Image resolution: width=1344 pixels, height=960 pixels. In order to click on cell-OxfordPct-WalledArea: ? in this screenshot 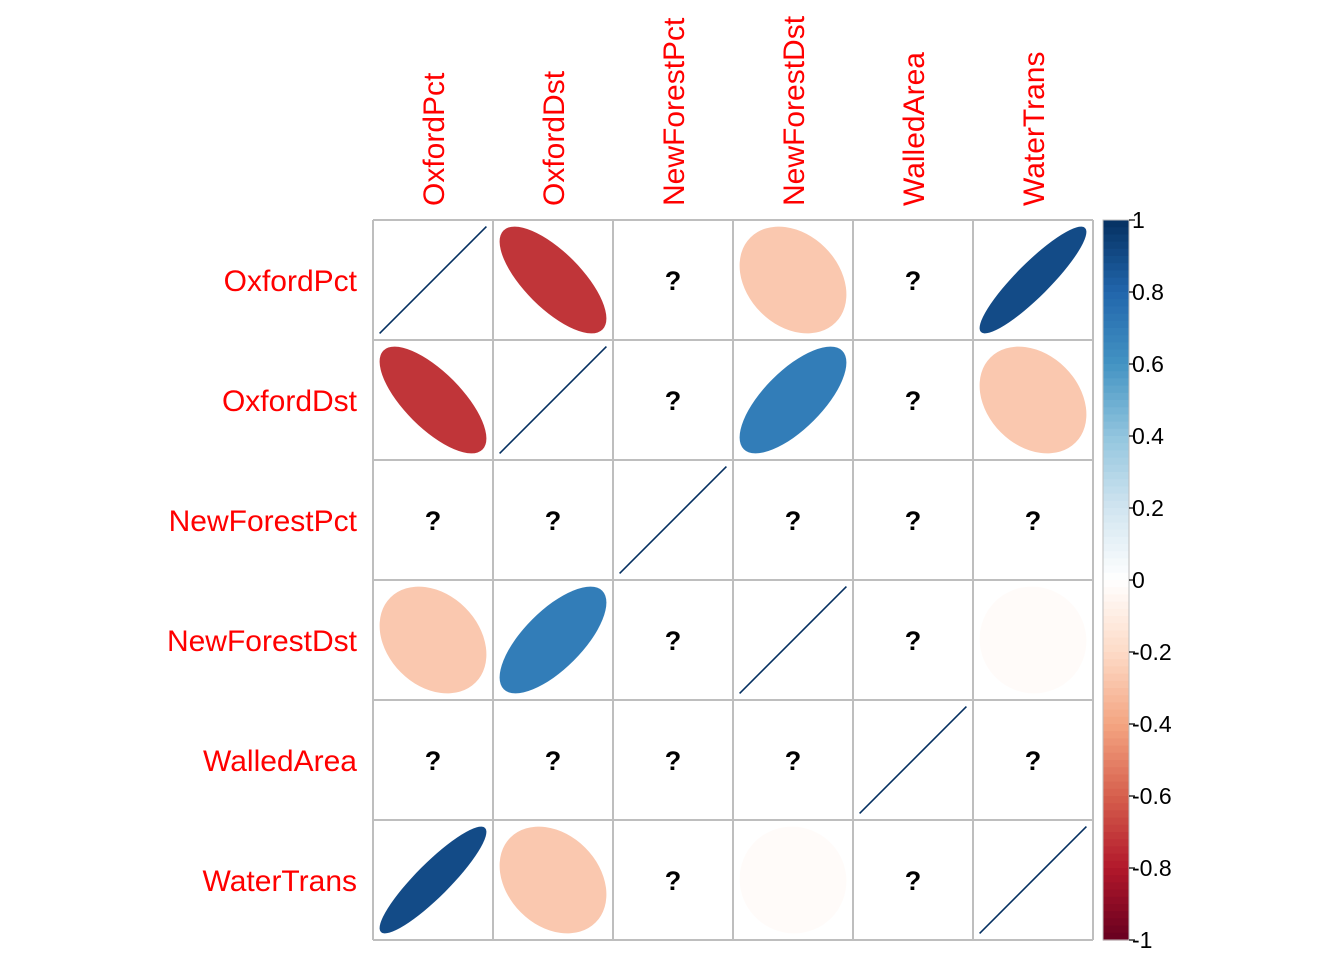, I will do `click(913, 281)`.